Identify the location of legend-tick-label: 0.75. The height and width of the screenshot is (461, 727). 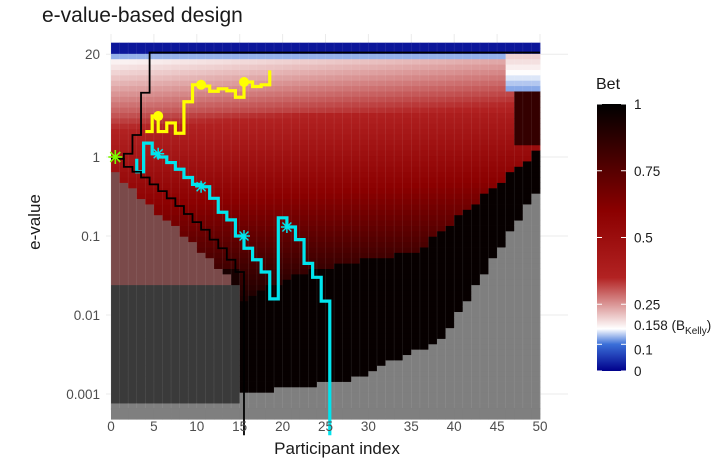
(647, 171).